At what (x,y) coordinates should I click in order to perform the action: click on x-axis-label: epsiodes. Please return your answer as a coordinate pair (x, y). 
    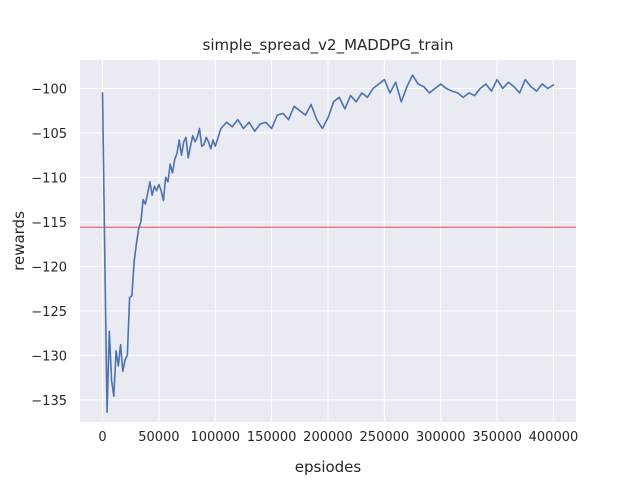
    Looking at the image, I should click on (328, 467).